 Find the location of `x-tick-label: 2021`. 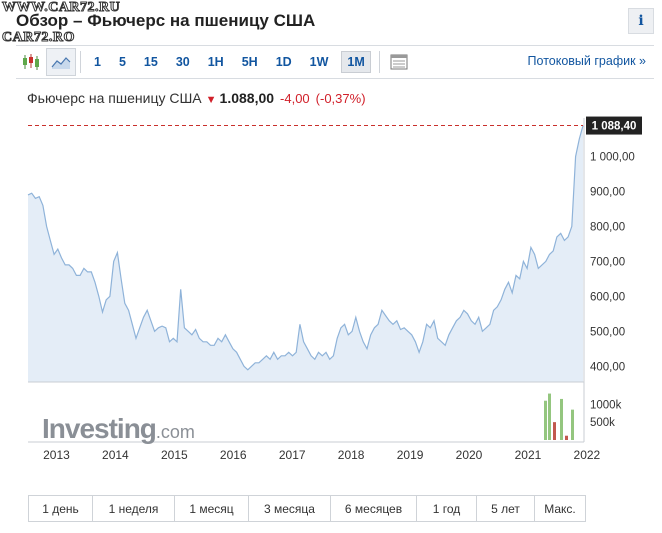

x-tick-label: 2021 is located at coordinates (528, 455).